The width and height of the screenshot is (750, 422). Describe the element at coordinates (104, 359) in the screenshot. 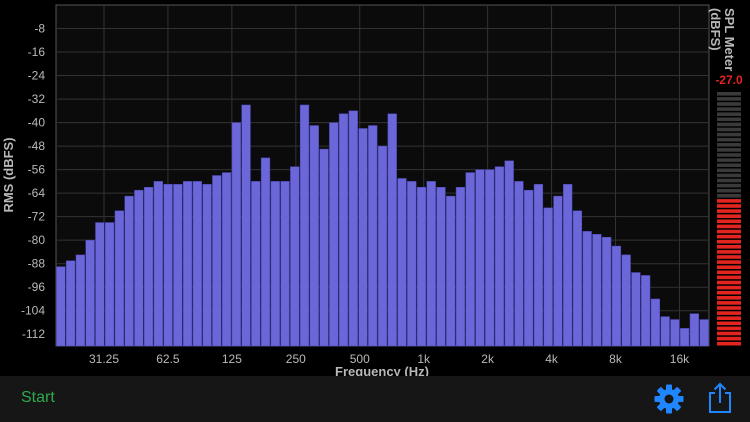

I see `x-tick-label: 31.25` at that location.